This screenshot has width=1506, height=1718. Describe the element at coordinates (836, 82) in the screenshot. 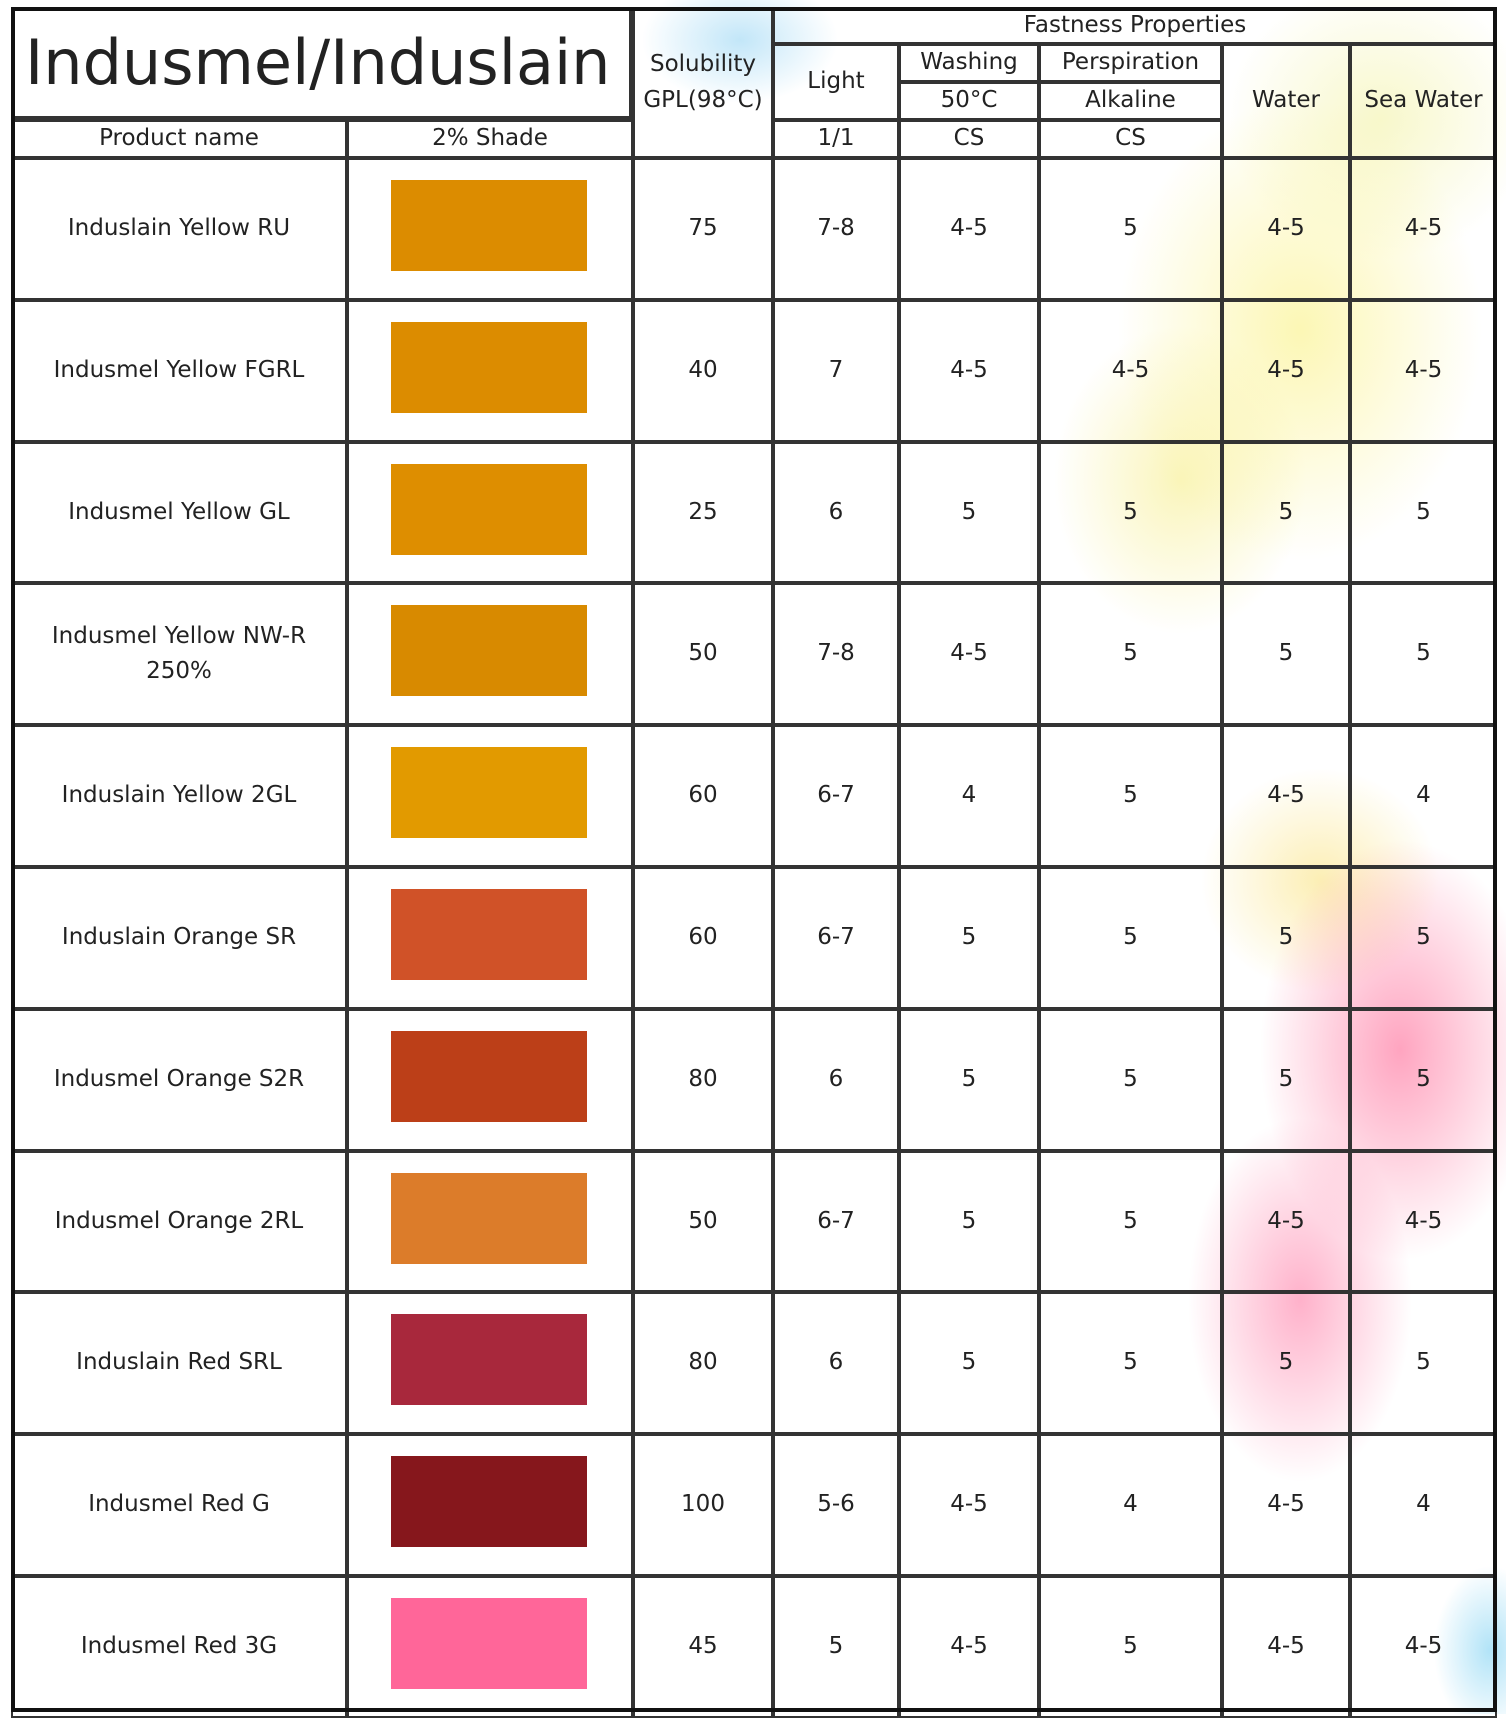

I see `header-cell: Light` at that location.